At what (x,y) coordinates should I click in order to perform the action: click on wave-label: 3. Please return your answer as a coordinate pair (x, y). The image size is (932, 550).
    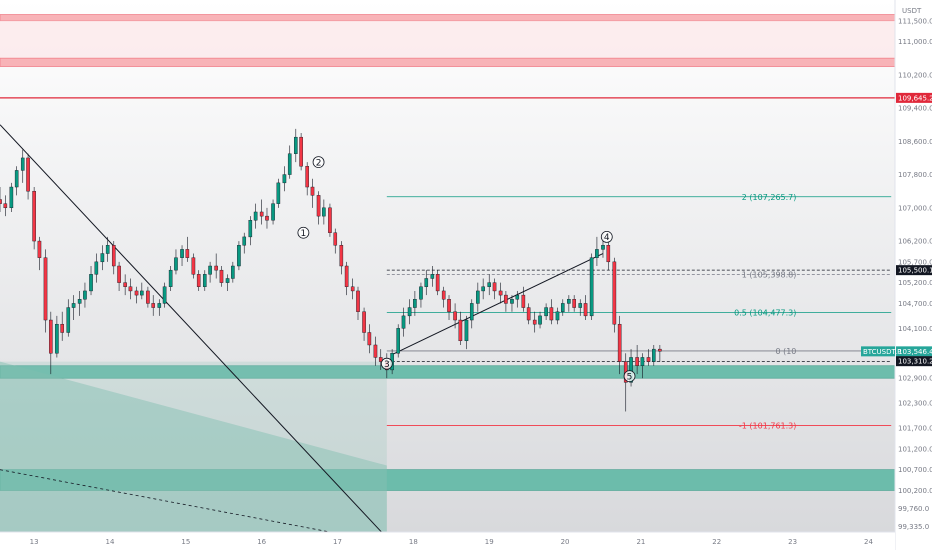
    Looking at the image, I should click on (387, 365).